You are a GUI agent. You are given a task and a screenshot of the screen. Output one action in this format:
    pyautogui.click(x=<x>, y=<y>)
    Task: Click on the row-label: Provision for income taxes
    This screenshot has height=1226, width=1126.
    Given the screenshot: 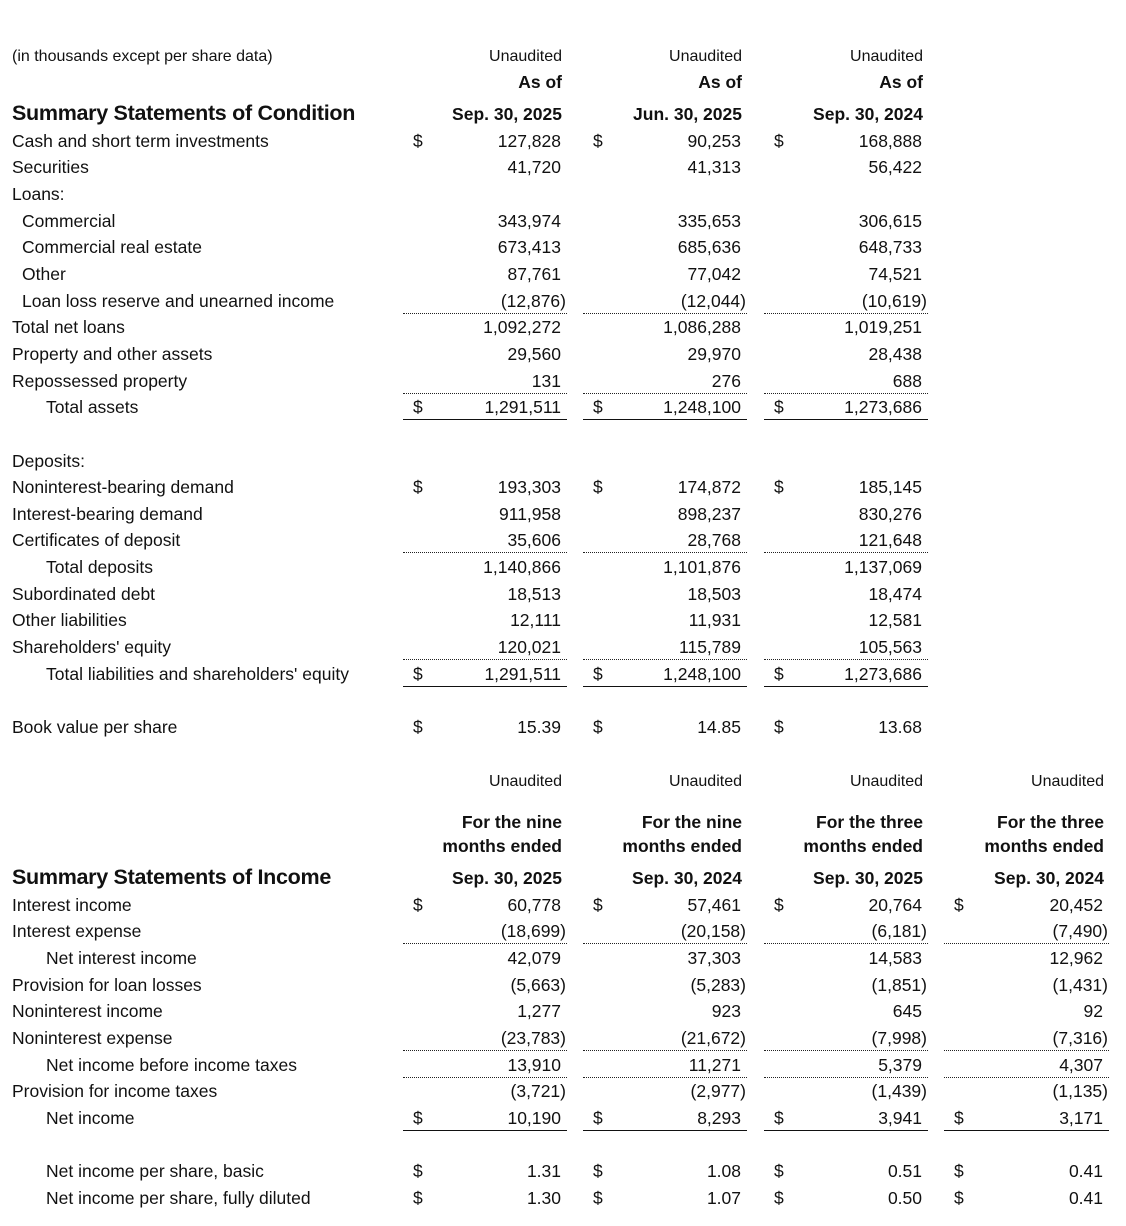 What is the action you would take?
    pyautogui.click(x=115, y=1091)
    